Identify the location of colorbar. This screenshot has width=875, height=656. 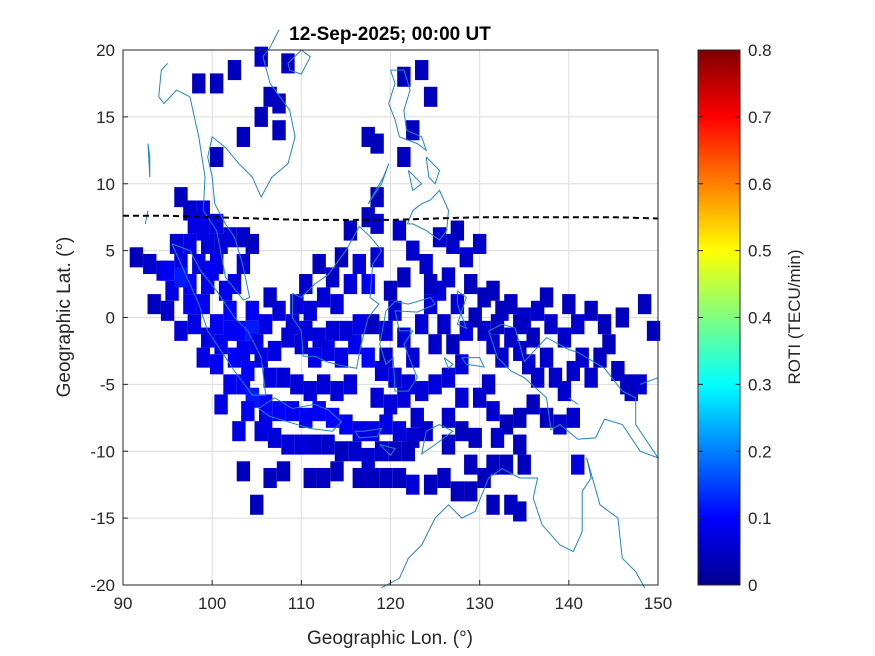
(719, 317).